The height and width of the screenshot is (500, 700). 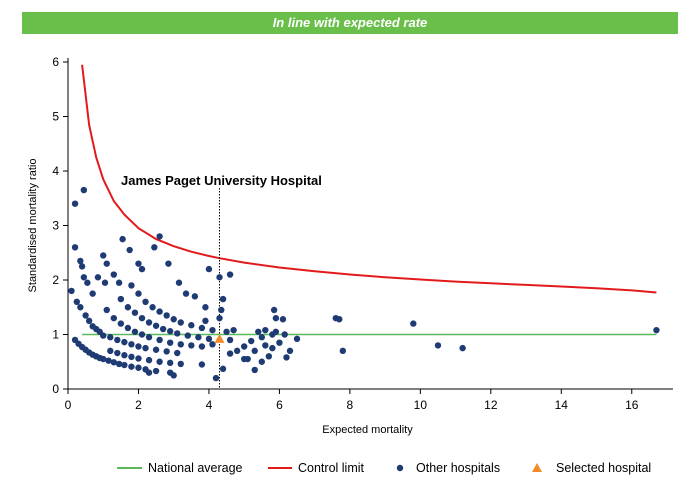 I want to click on selected-hospital-marker, so click(x=219, y=338).